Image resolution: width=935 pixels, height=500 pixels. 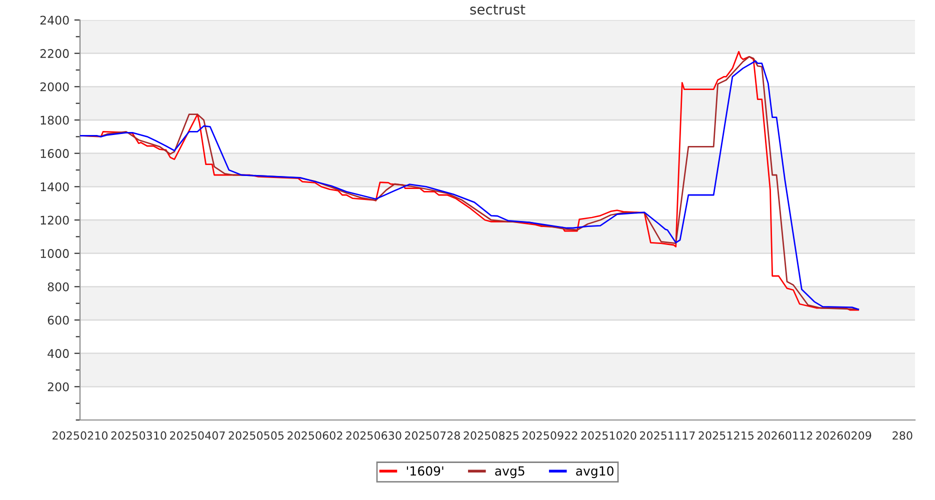 What do you see at coordinates (54, 87) in the screenshot?
I see `y-tick-label: 2000` at bounding box center [54, 87].